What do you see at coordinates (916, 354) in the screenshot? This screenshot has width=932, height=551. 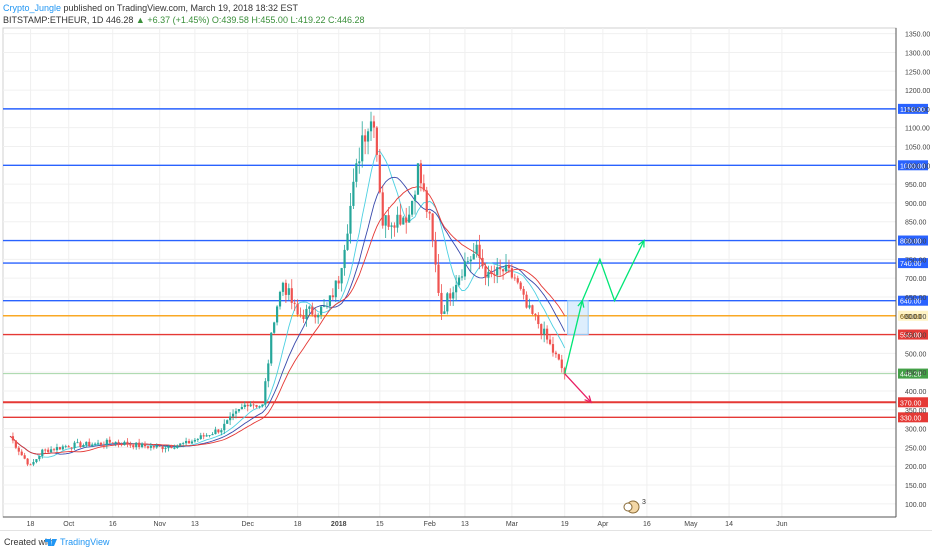 I see `price-tick-label: 500.00` at bounding box center [916, 354].